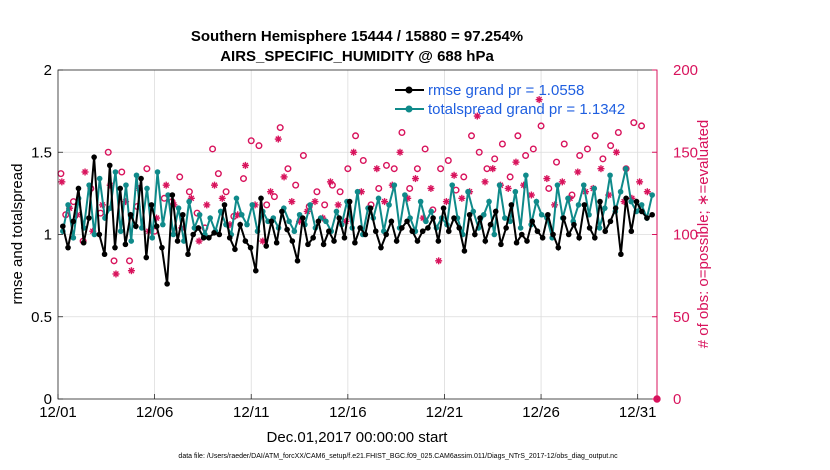 The width and height of the screenshot is (830, 470). What do you see at coordinates (677, 399) in the screenshot?
I see `y-right-tick-label: 0` at bounding box center [677, 399].